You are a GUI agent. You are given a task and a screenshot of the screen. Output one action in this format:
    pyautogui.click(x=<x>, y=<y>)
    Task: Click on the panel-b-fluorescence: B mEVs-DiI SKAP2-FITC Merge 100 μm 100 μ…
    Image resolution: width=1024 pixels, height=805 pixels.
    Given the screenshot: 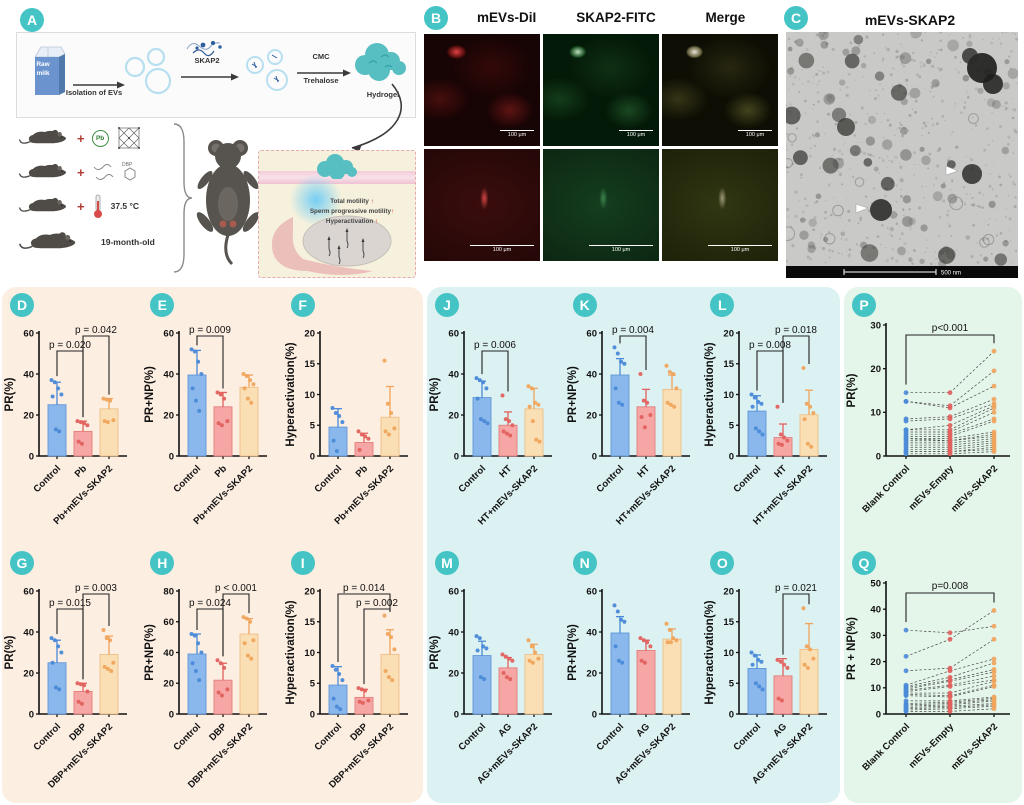 What is the action you would take?
    pyautogui.click(x=602, y=144)
    